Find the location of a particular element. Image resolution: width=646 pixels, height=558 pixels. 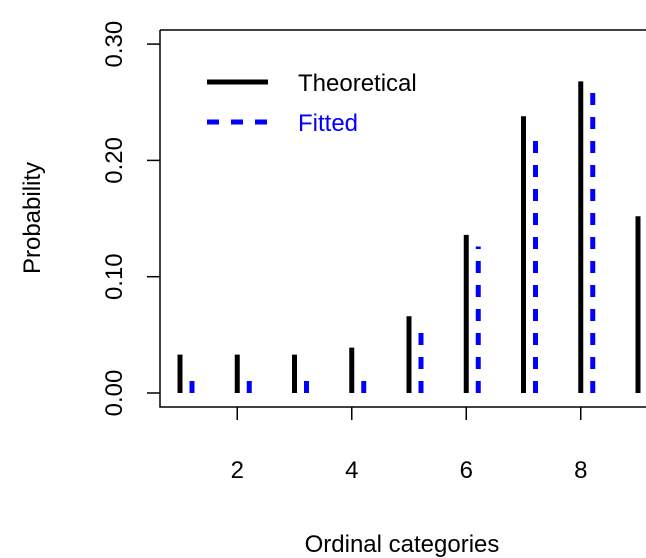

x-tick-label-6: 6 is located at coordinates (466, 470).